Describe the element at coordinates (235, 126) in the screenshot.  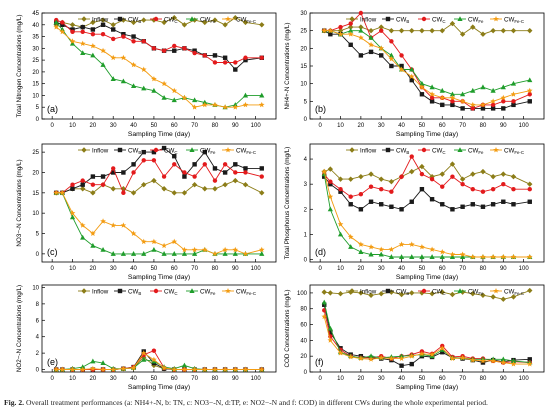
I see `x-tick-label: 90` at that location.